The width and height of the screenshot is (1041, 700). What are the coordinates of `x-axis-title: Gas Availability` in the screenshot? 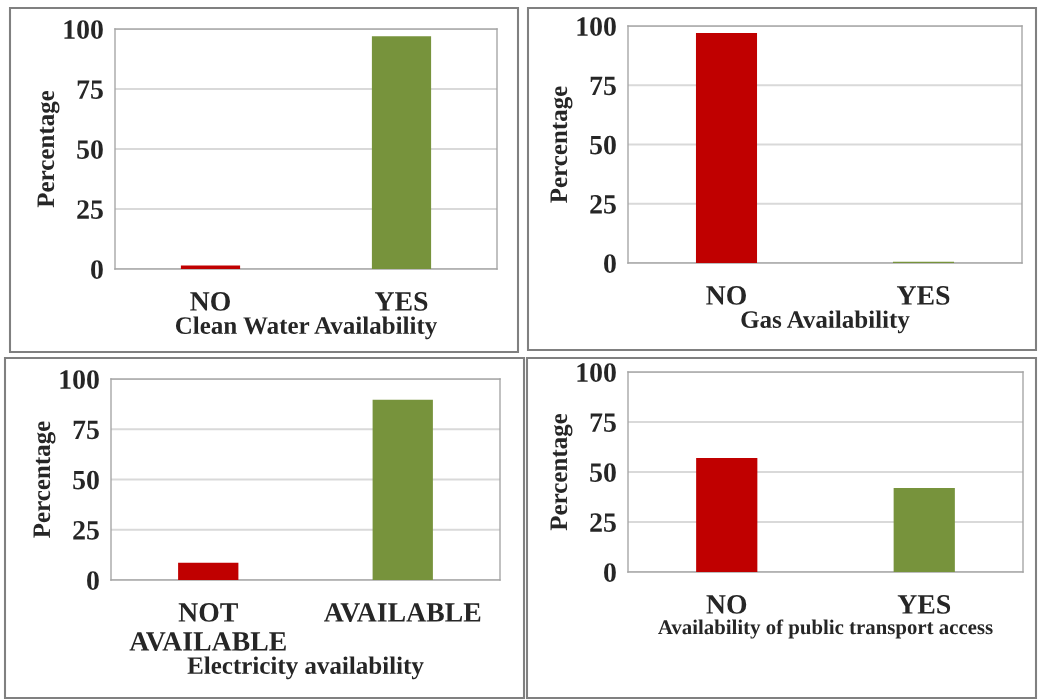 It's located at (825, 322).